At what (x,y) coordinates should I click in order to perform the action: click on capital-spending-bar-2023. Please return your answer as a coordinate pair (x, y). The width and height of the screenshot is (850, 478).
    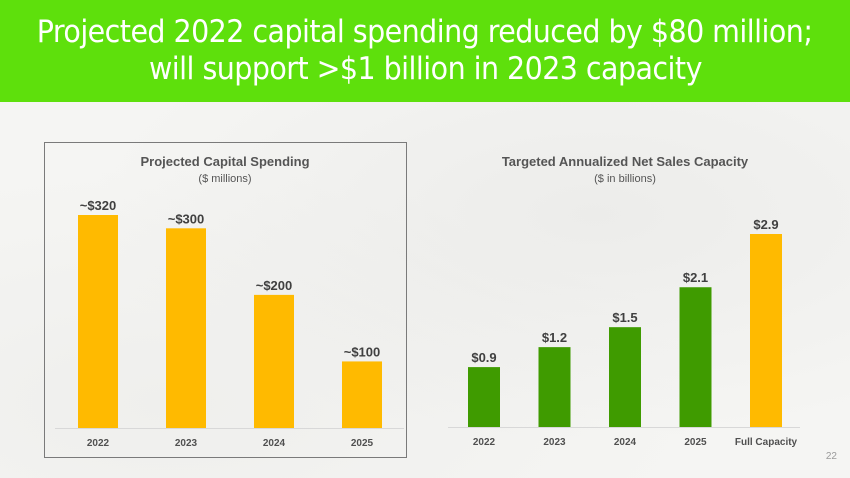
    Looking at the image, I should click on (186, 328).